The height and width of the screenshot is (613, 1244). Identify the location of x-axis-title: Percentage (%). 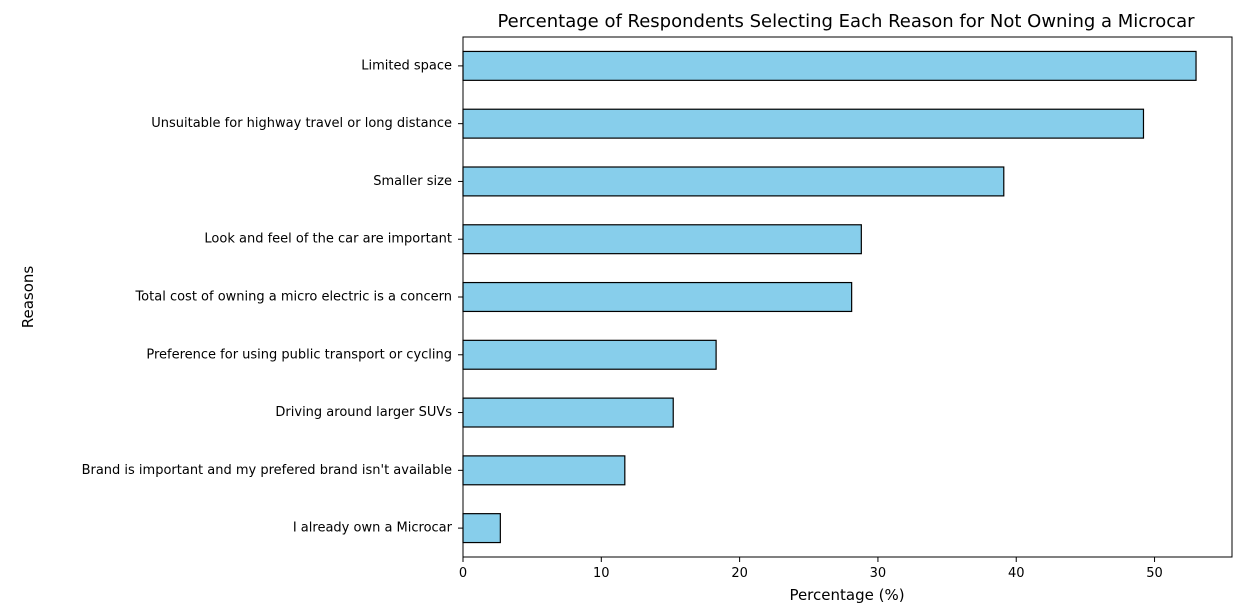
(846, 595).